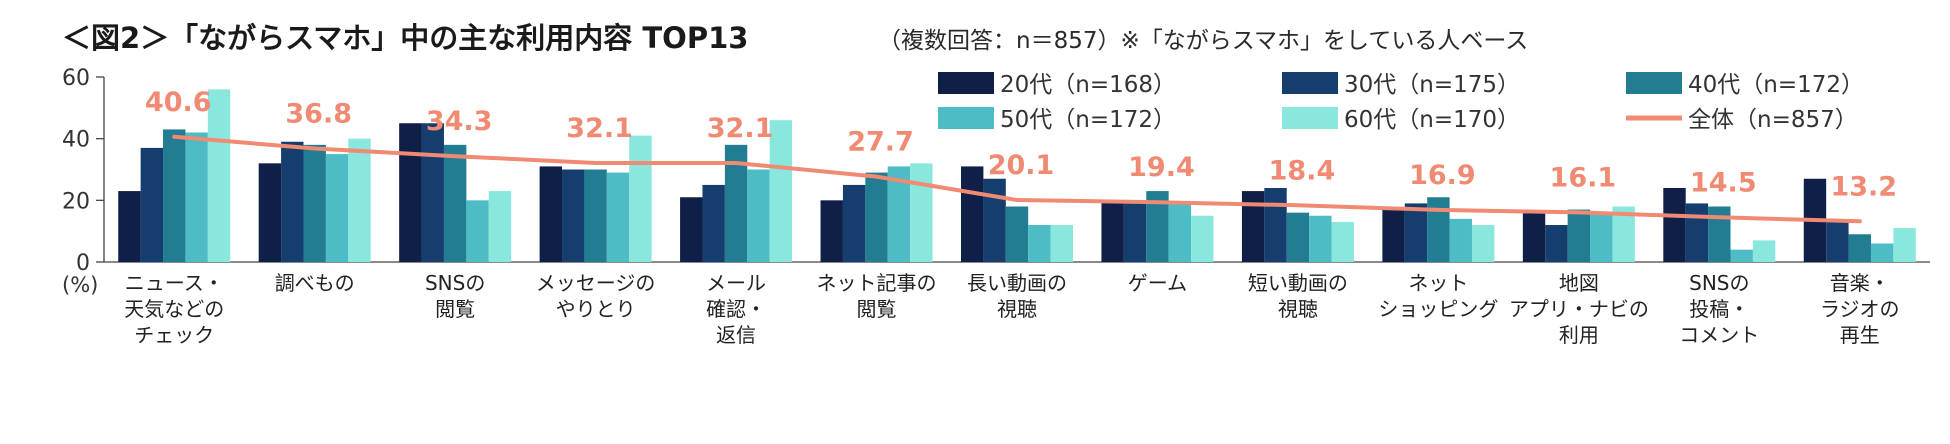  Describe the element at coordinates (1773, 120) in the screenshot. I see `legend-label: 全体（n=857）` at that location.